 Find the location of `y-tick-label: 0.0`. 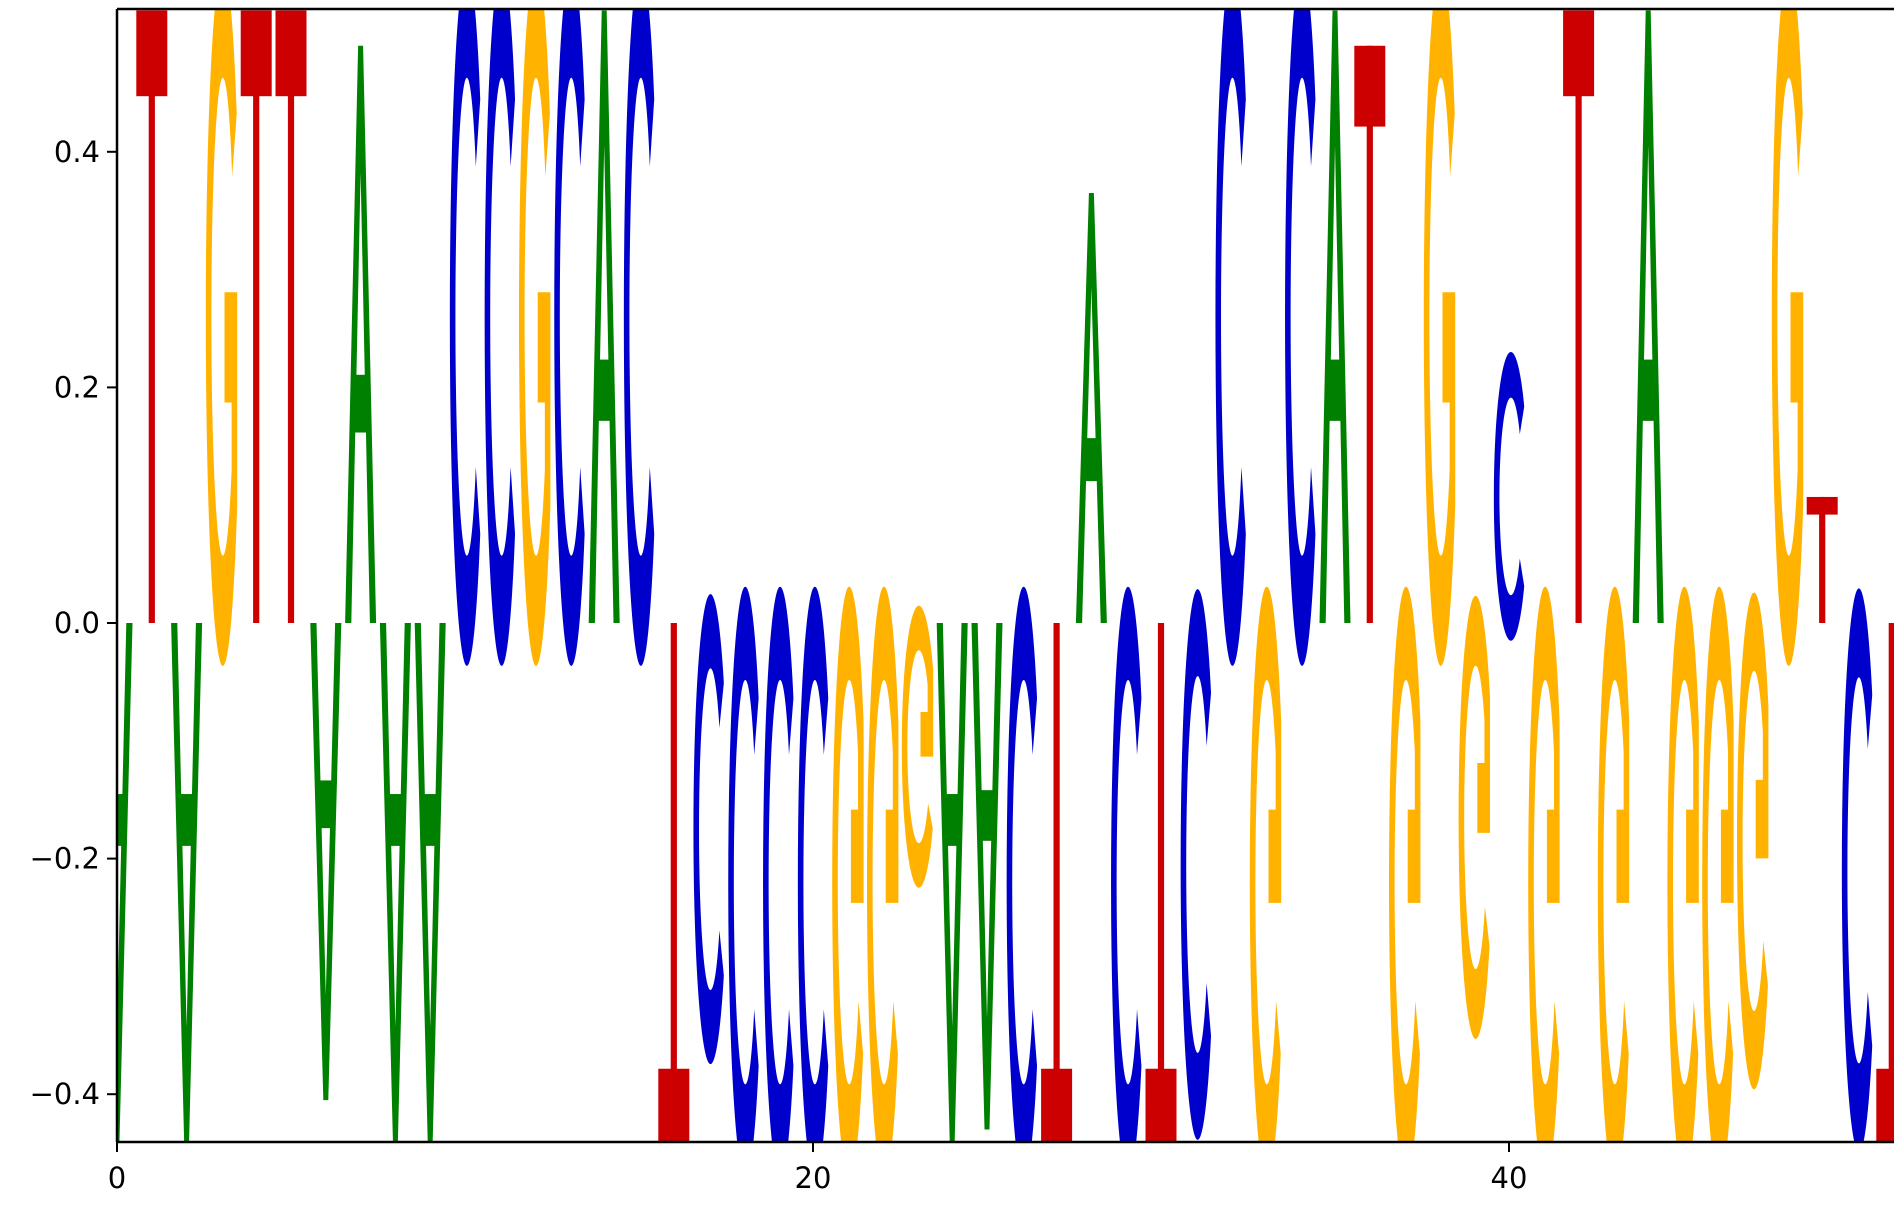

y-tick-label: 0.0 is located at coordinates (77, 623).